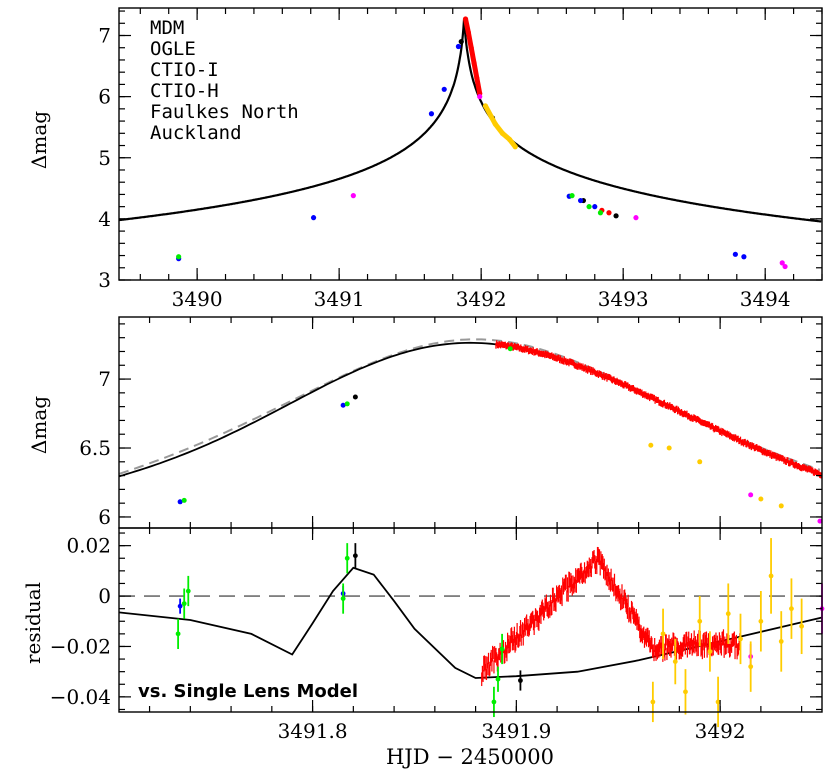 The image size is (830, 772). I want to click on top-xtick-label: 3490, so click(197, 299).